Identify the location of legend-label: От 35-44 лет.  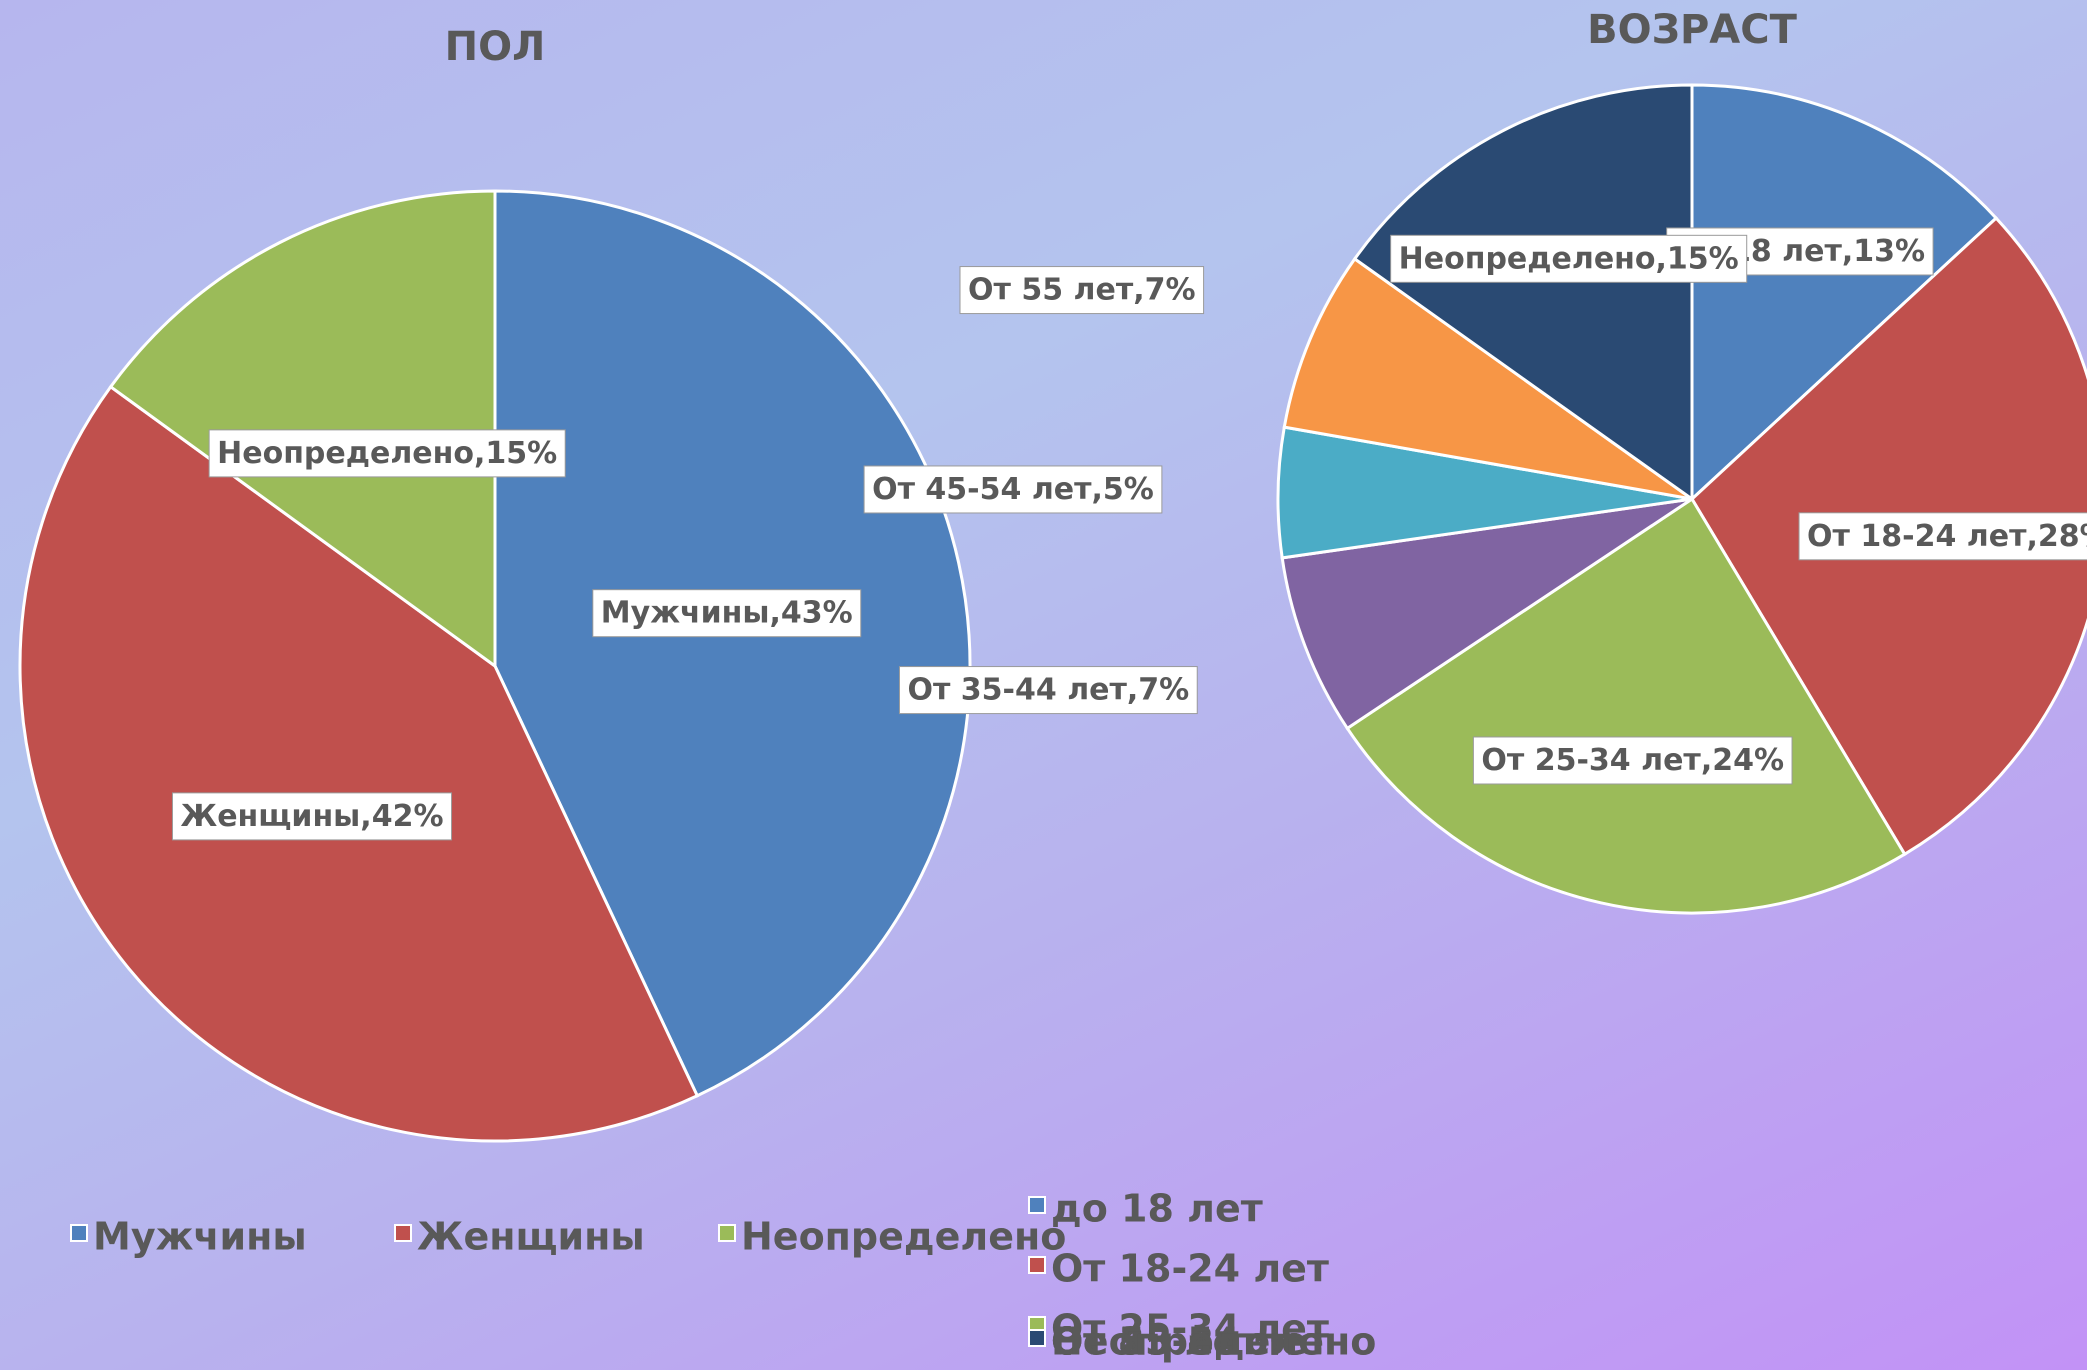
(1190, 1342).